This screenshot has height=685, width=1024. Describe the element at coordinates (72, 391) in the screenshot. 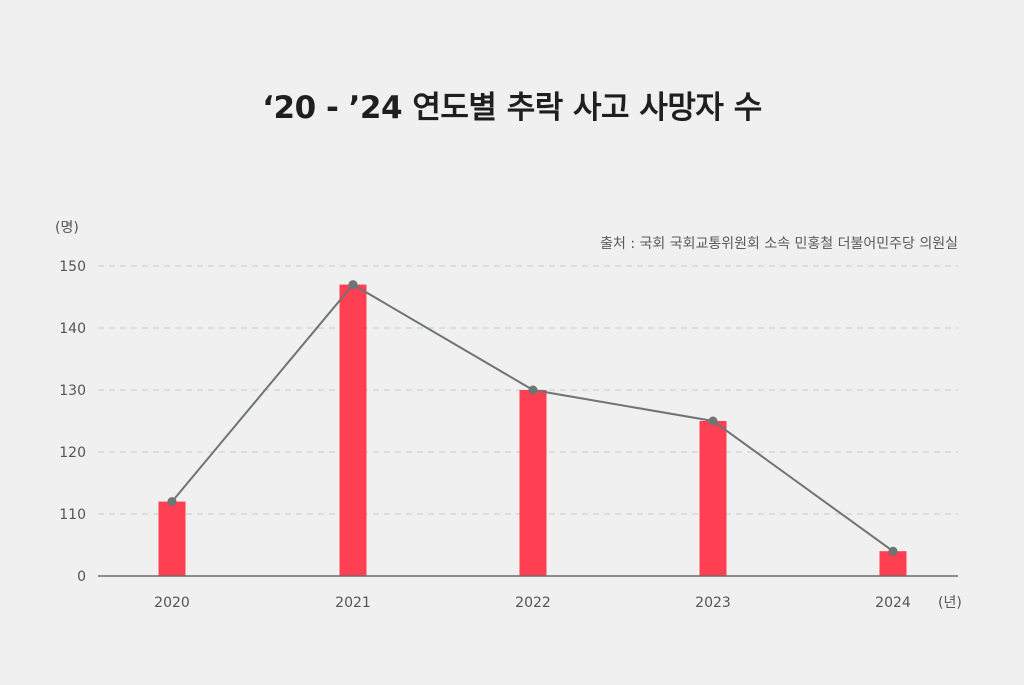

I see `y-tick-label: 130` at that location.